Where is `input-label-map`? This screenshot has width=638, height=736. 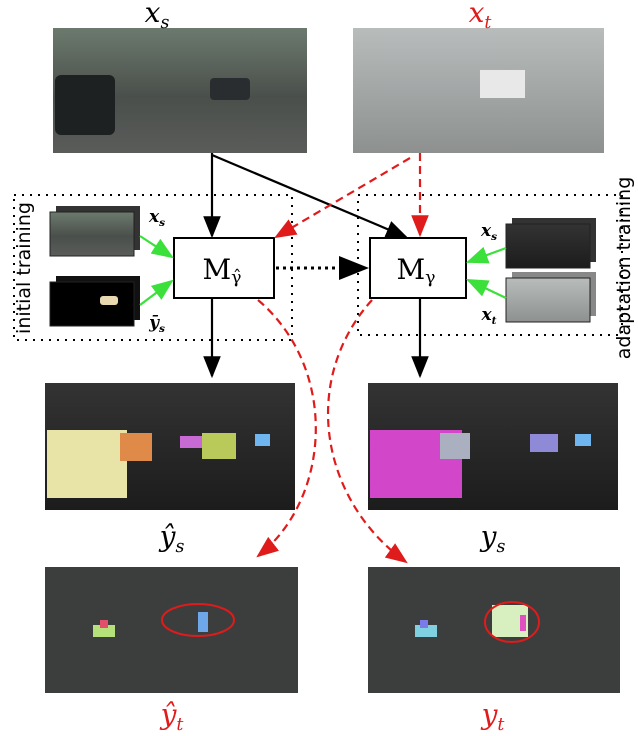 input-label-map is located at coordinates (92, 304).